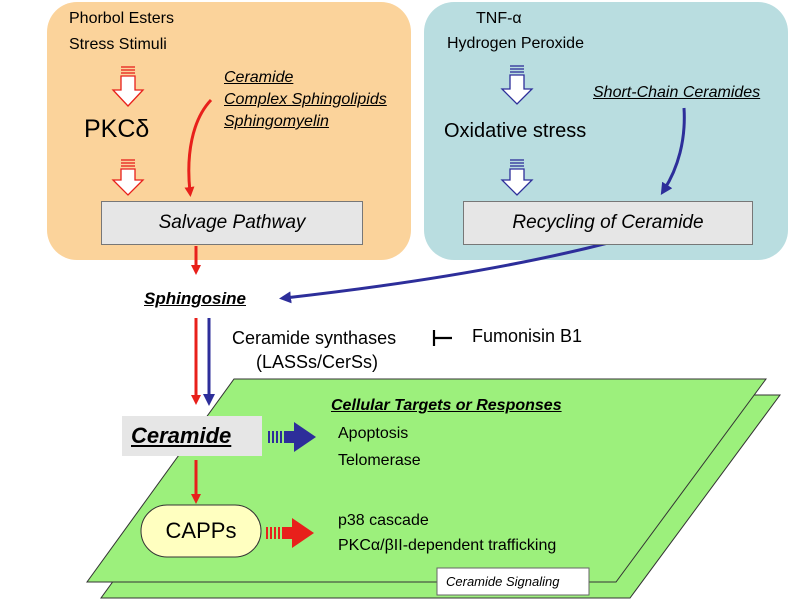 This screenshot has height=602, width=793. I want to click on response-telomerase: Telomerase, so click(379, 460).